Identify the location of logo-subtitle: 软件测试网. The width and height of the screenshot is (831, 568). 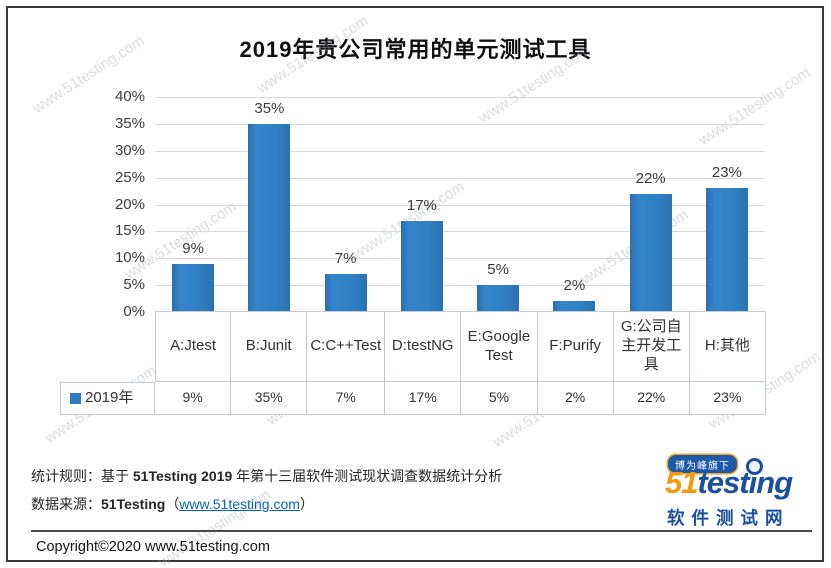
(728, 518).